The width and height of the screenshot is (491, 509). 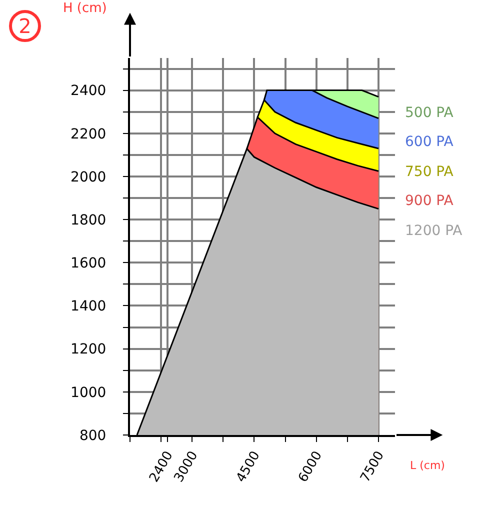 I want to click on text: 750 PA, so click(x=429, y=172).